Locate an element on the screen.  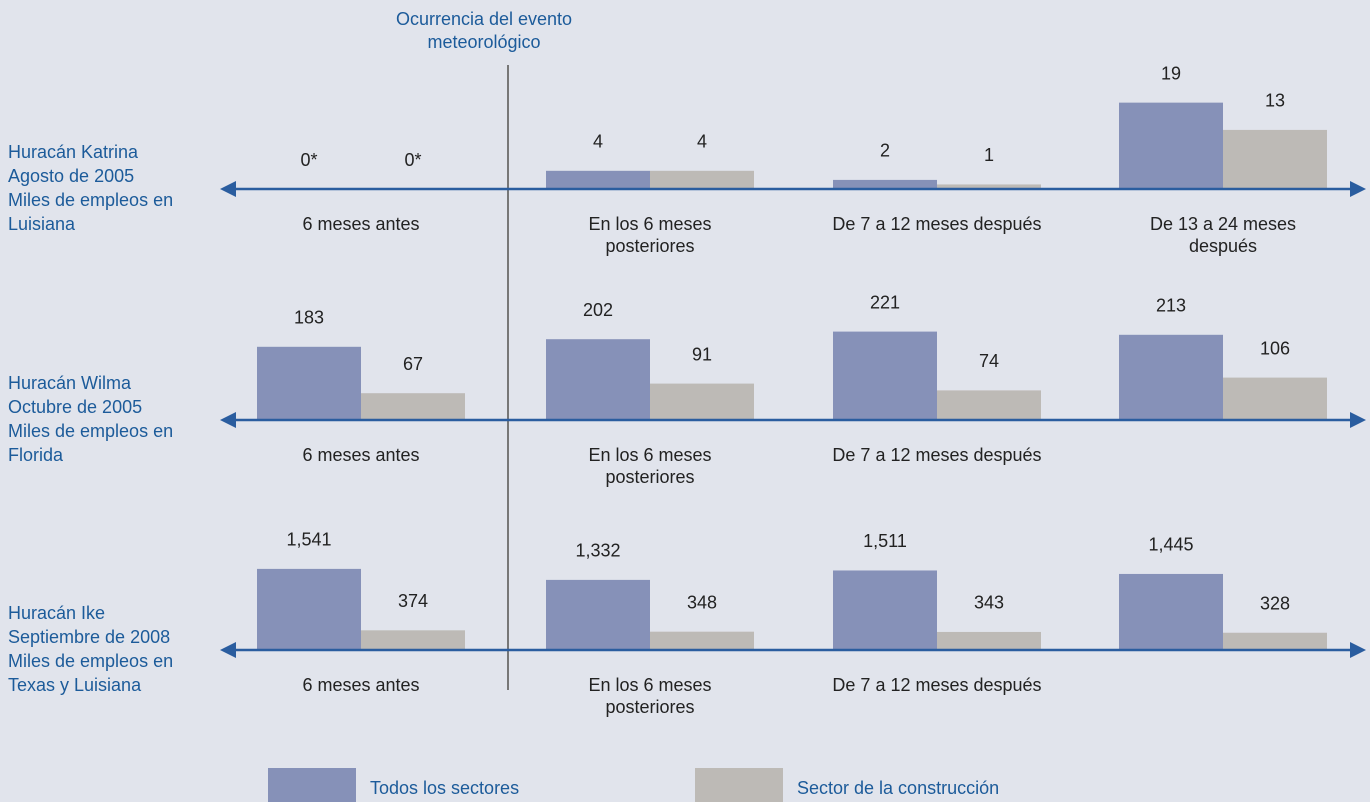
panel-label: Luisiana is located at coordinates (42, 224).